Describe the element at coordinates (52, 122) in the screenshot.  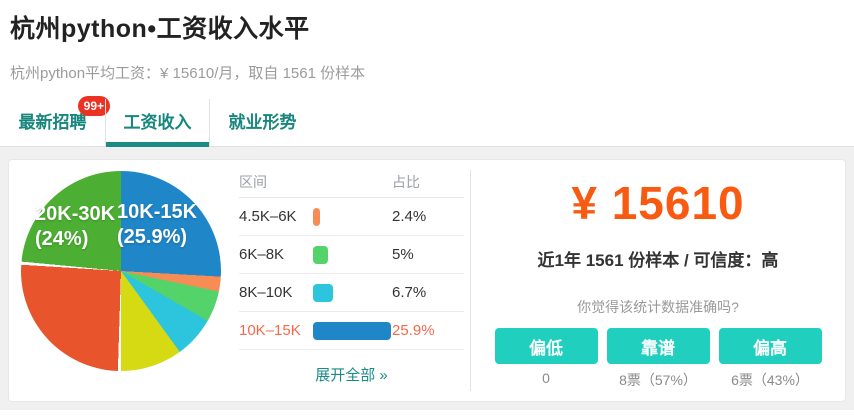
I see `tab-label: 最新招聘` at that location.